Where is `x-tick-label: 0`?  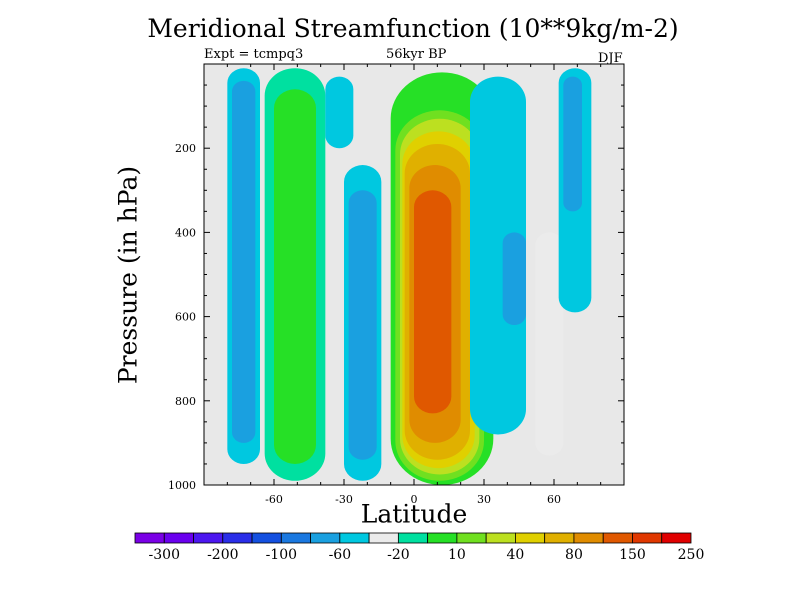 x-tick-label: 0 is located at coordinates (414, 499).